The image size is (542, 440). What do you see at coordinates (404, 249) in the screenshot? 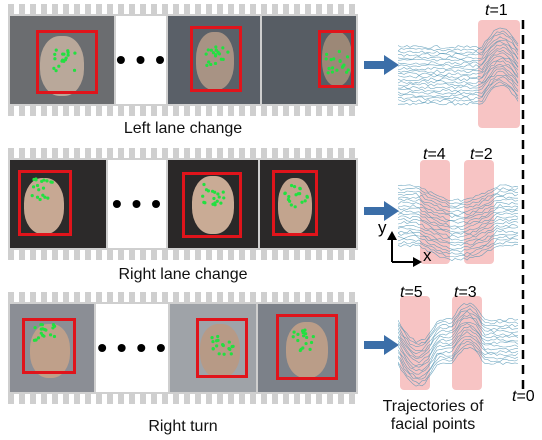
I see `axes-indicator-icon` at bounding box center [404, 249].